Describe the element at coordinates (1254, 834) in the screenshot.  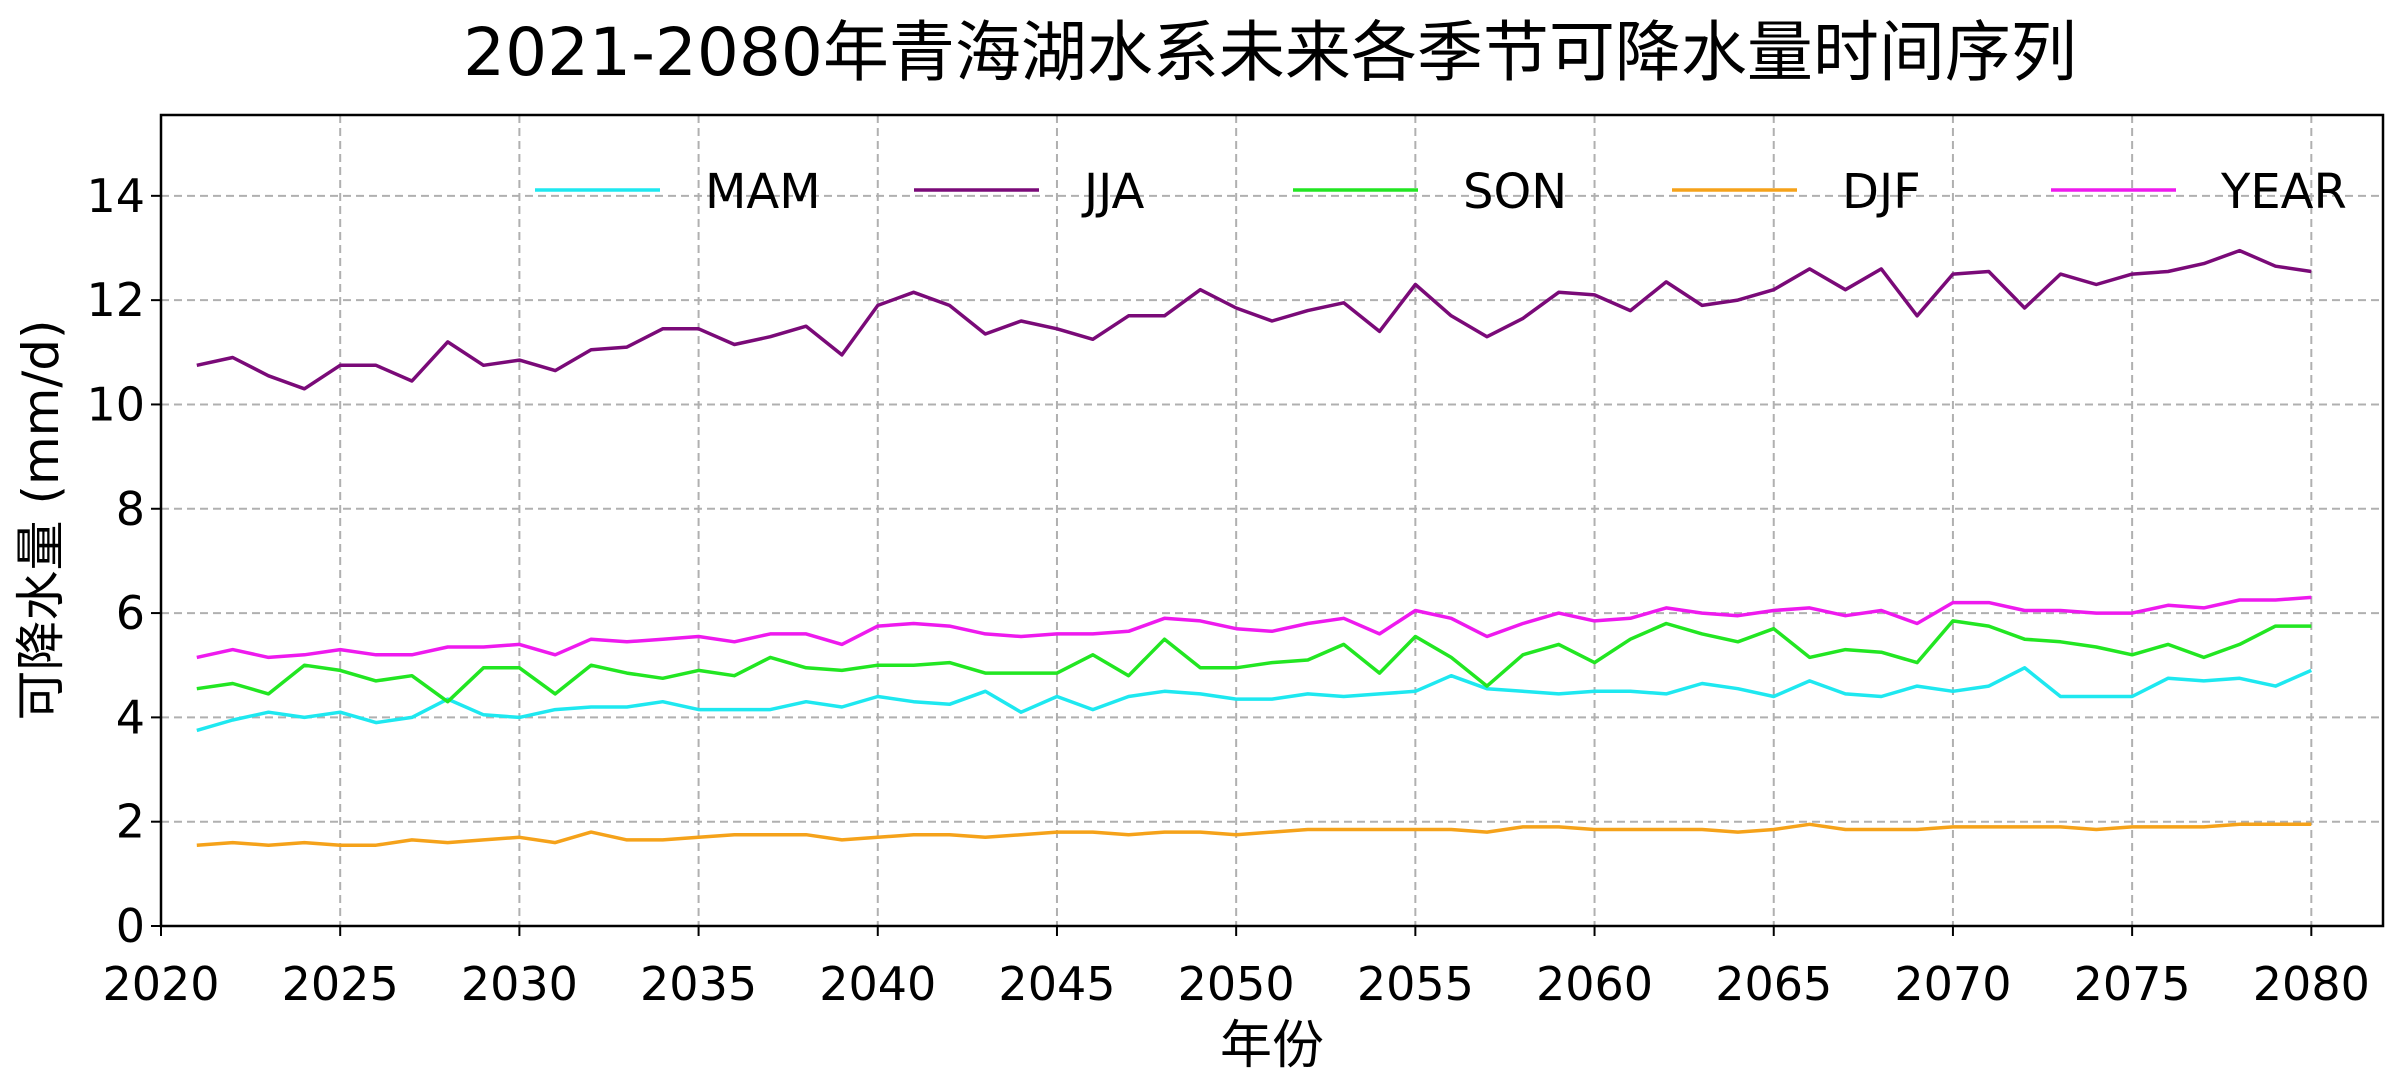
I see `series-line-djf` at that location.